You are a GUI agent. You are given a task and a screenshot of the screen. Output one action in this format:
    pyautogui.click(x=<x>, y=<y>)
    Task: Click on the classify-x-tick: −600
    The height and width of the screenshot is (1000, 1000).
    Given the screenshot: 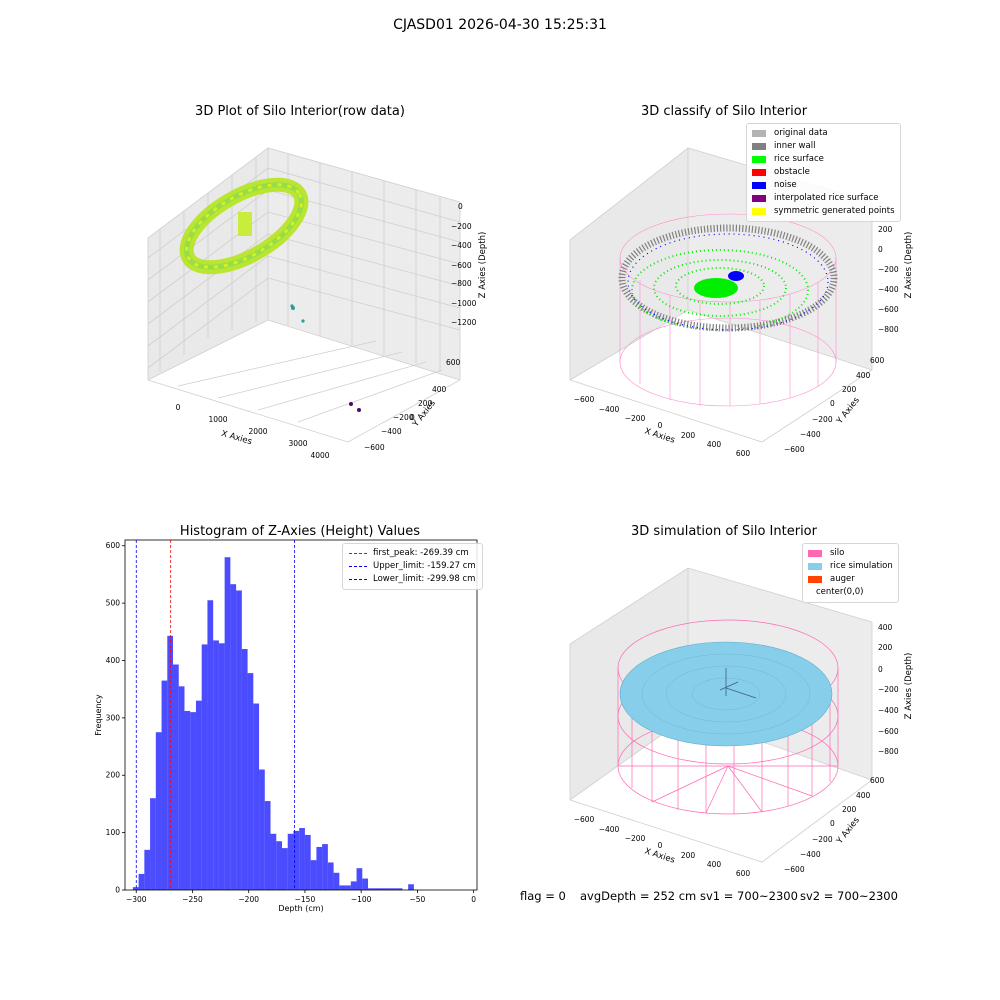 What is the action you would take?
    pyautogui.click(x=584, y=399)
    